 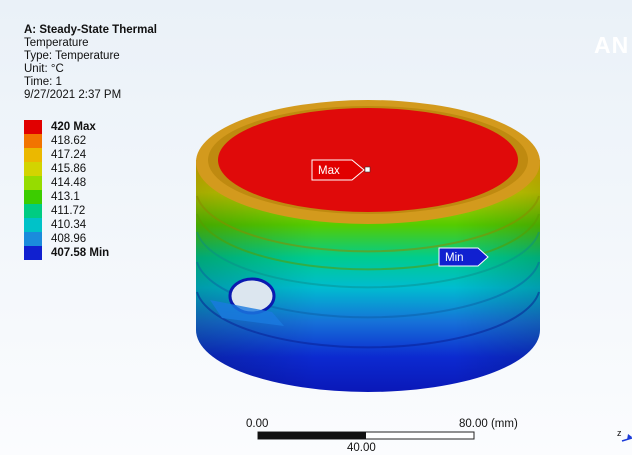 I want to click on min-probe-label: Min, so click(x=454, y=258).